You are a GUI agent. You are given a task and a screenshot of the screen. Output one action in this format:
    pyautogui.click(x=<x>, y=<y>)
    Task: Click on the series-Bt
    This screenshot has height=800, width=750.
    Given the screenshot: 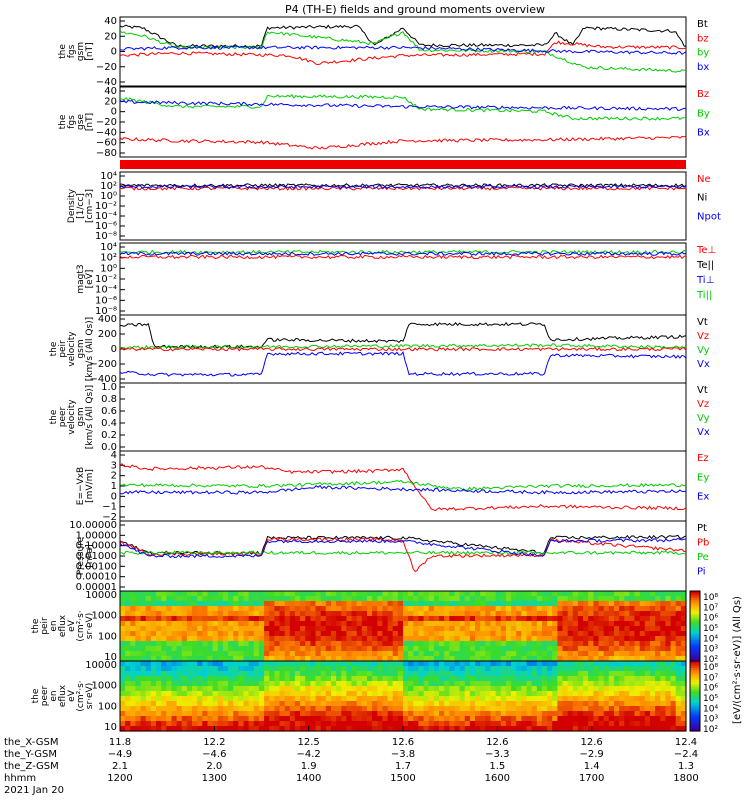 What is the action you would take?
    pyautogui.click(x=403, y=36)
    